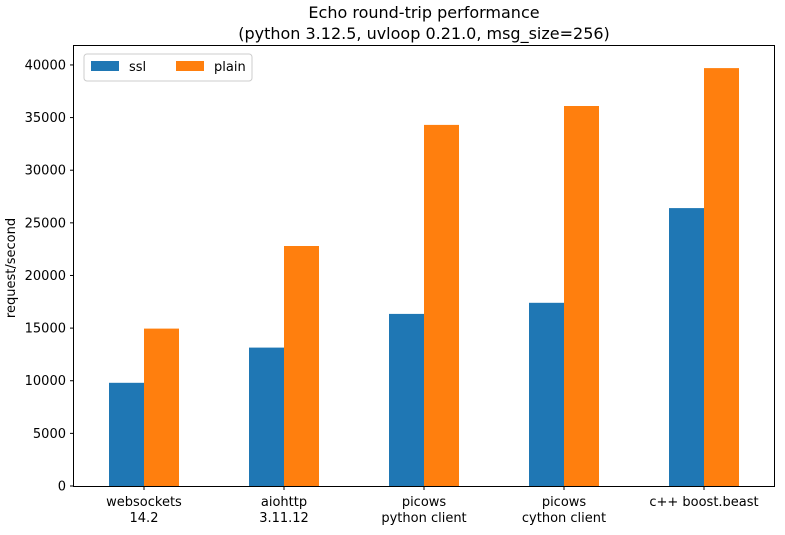  I want to click on y-tick-label-7: 35000, so click(45, 118).